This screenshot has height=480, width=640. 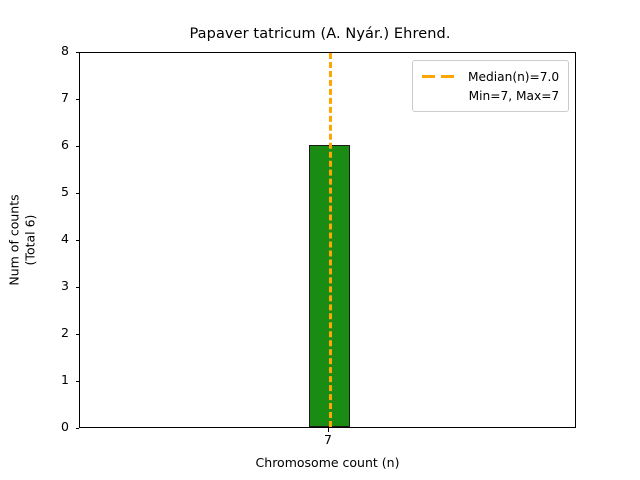 I want to click on x-axis-label: Chromosome count (n), so click(x=327, y=462).